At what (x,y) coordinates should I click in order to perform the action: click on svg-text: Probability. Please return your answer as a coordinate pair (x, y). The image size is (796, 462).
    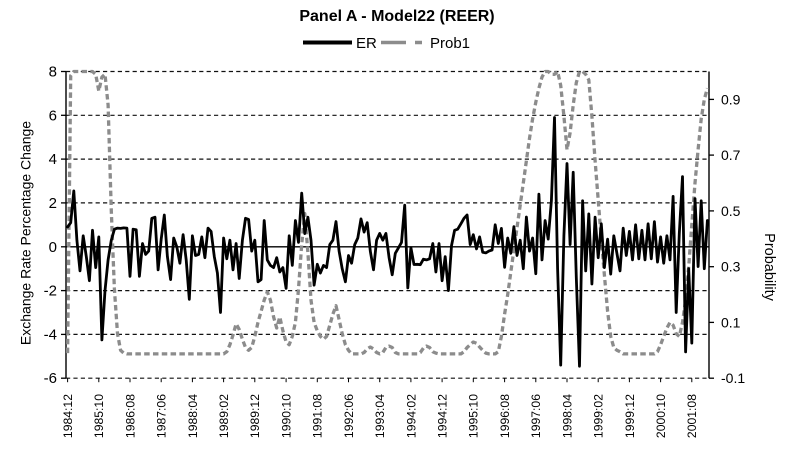
    Looking at the image, I should click on (769, 267).